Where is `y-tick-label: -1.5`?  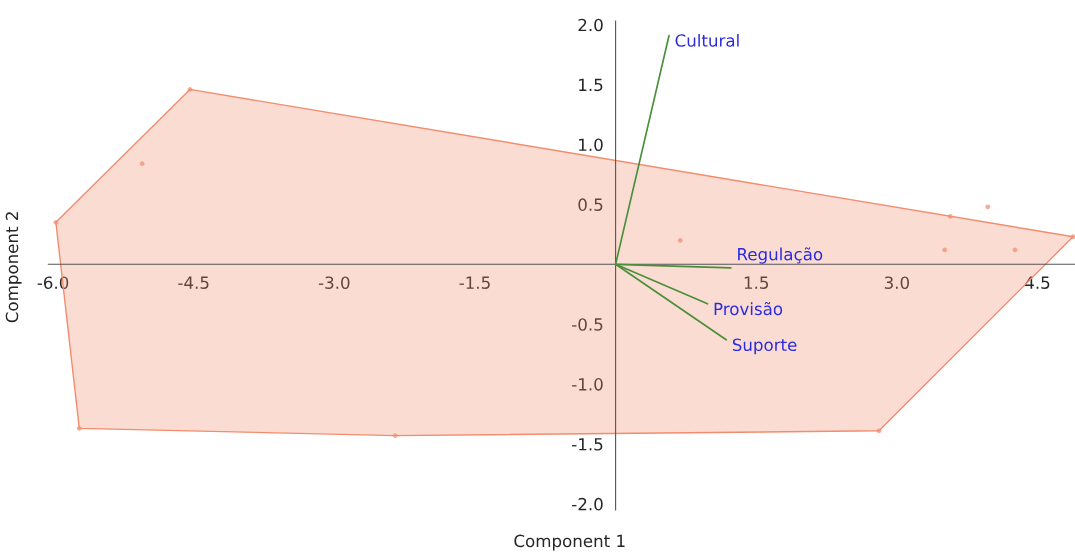 y-tick-label: -1.5 is located at coordinates (587, 444).